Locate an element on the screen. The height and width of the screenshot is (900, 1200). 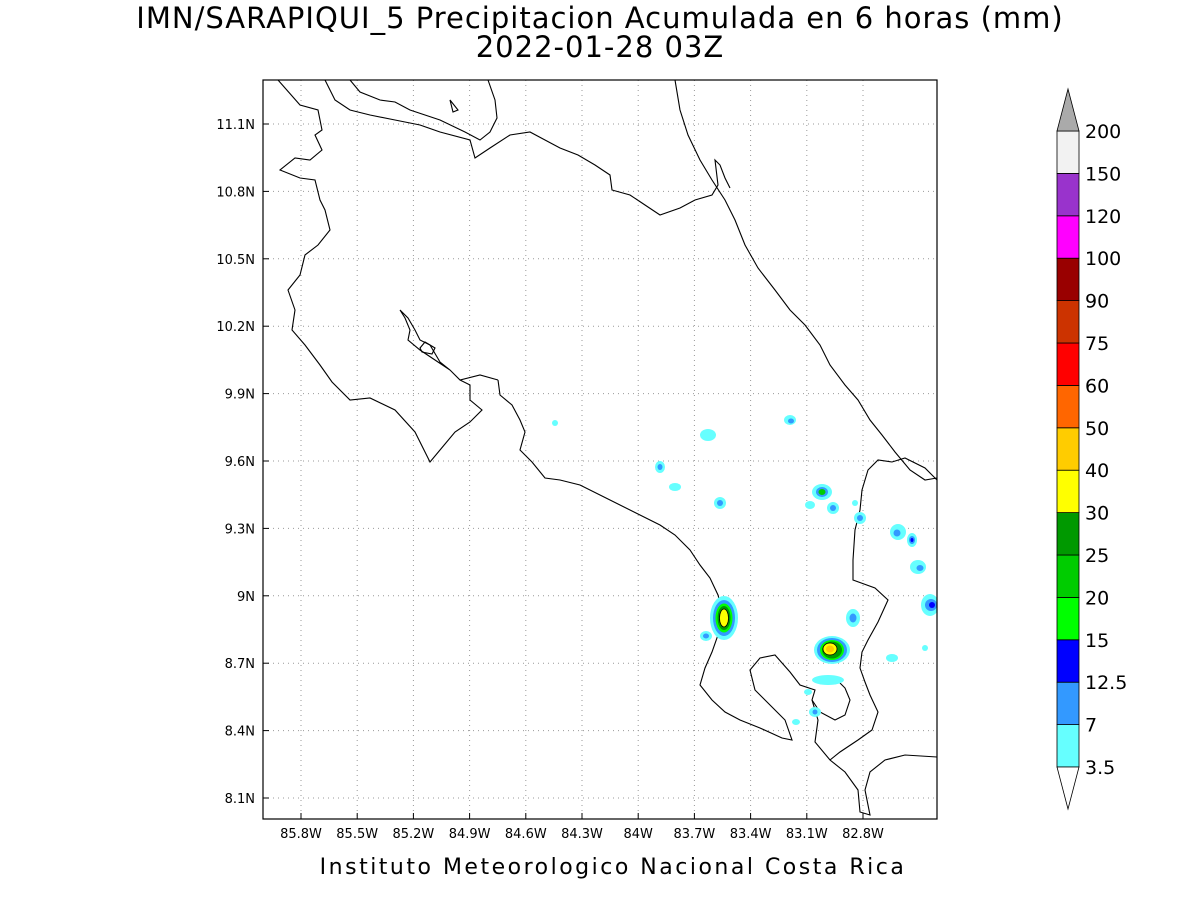
y-tick-label: 9.6N is located at coordinates (240, 462).